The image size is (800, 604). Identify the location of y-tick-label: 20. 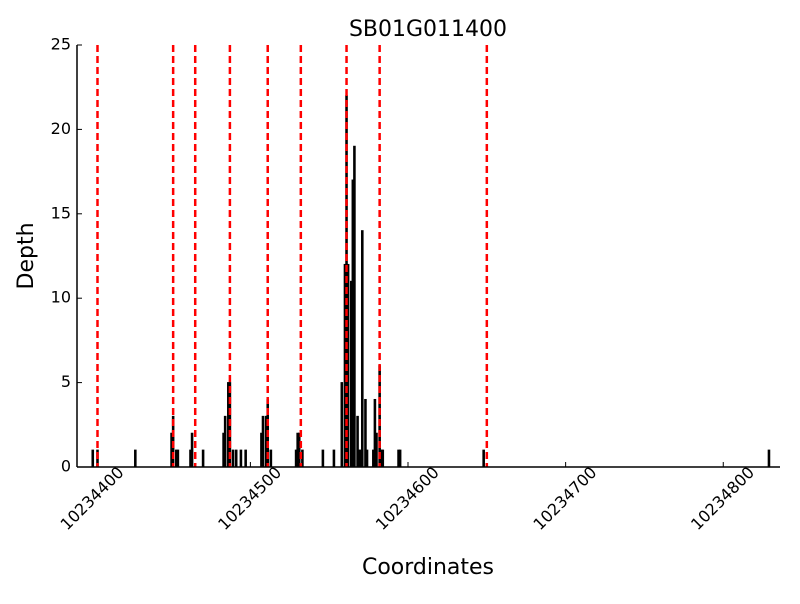
(61, 128).